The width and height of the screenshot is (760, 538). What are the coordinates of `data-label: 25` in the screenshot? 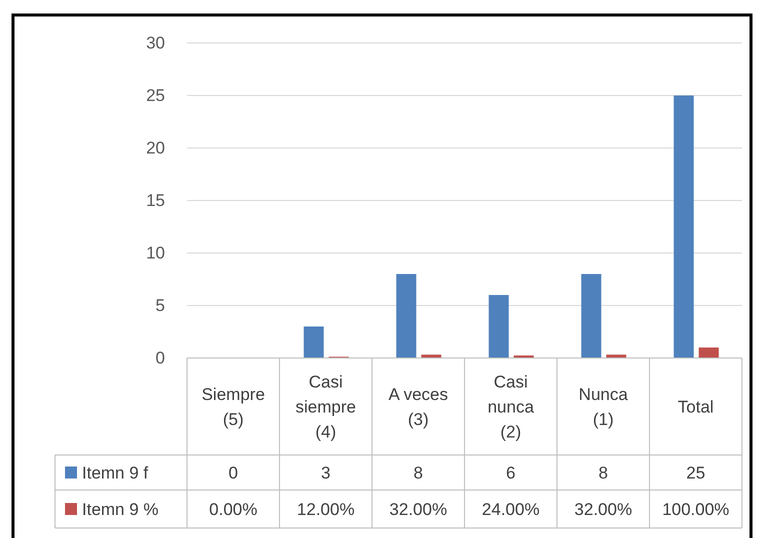 It's located at (696, 473).